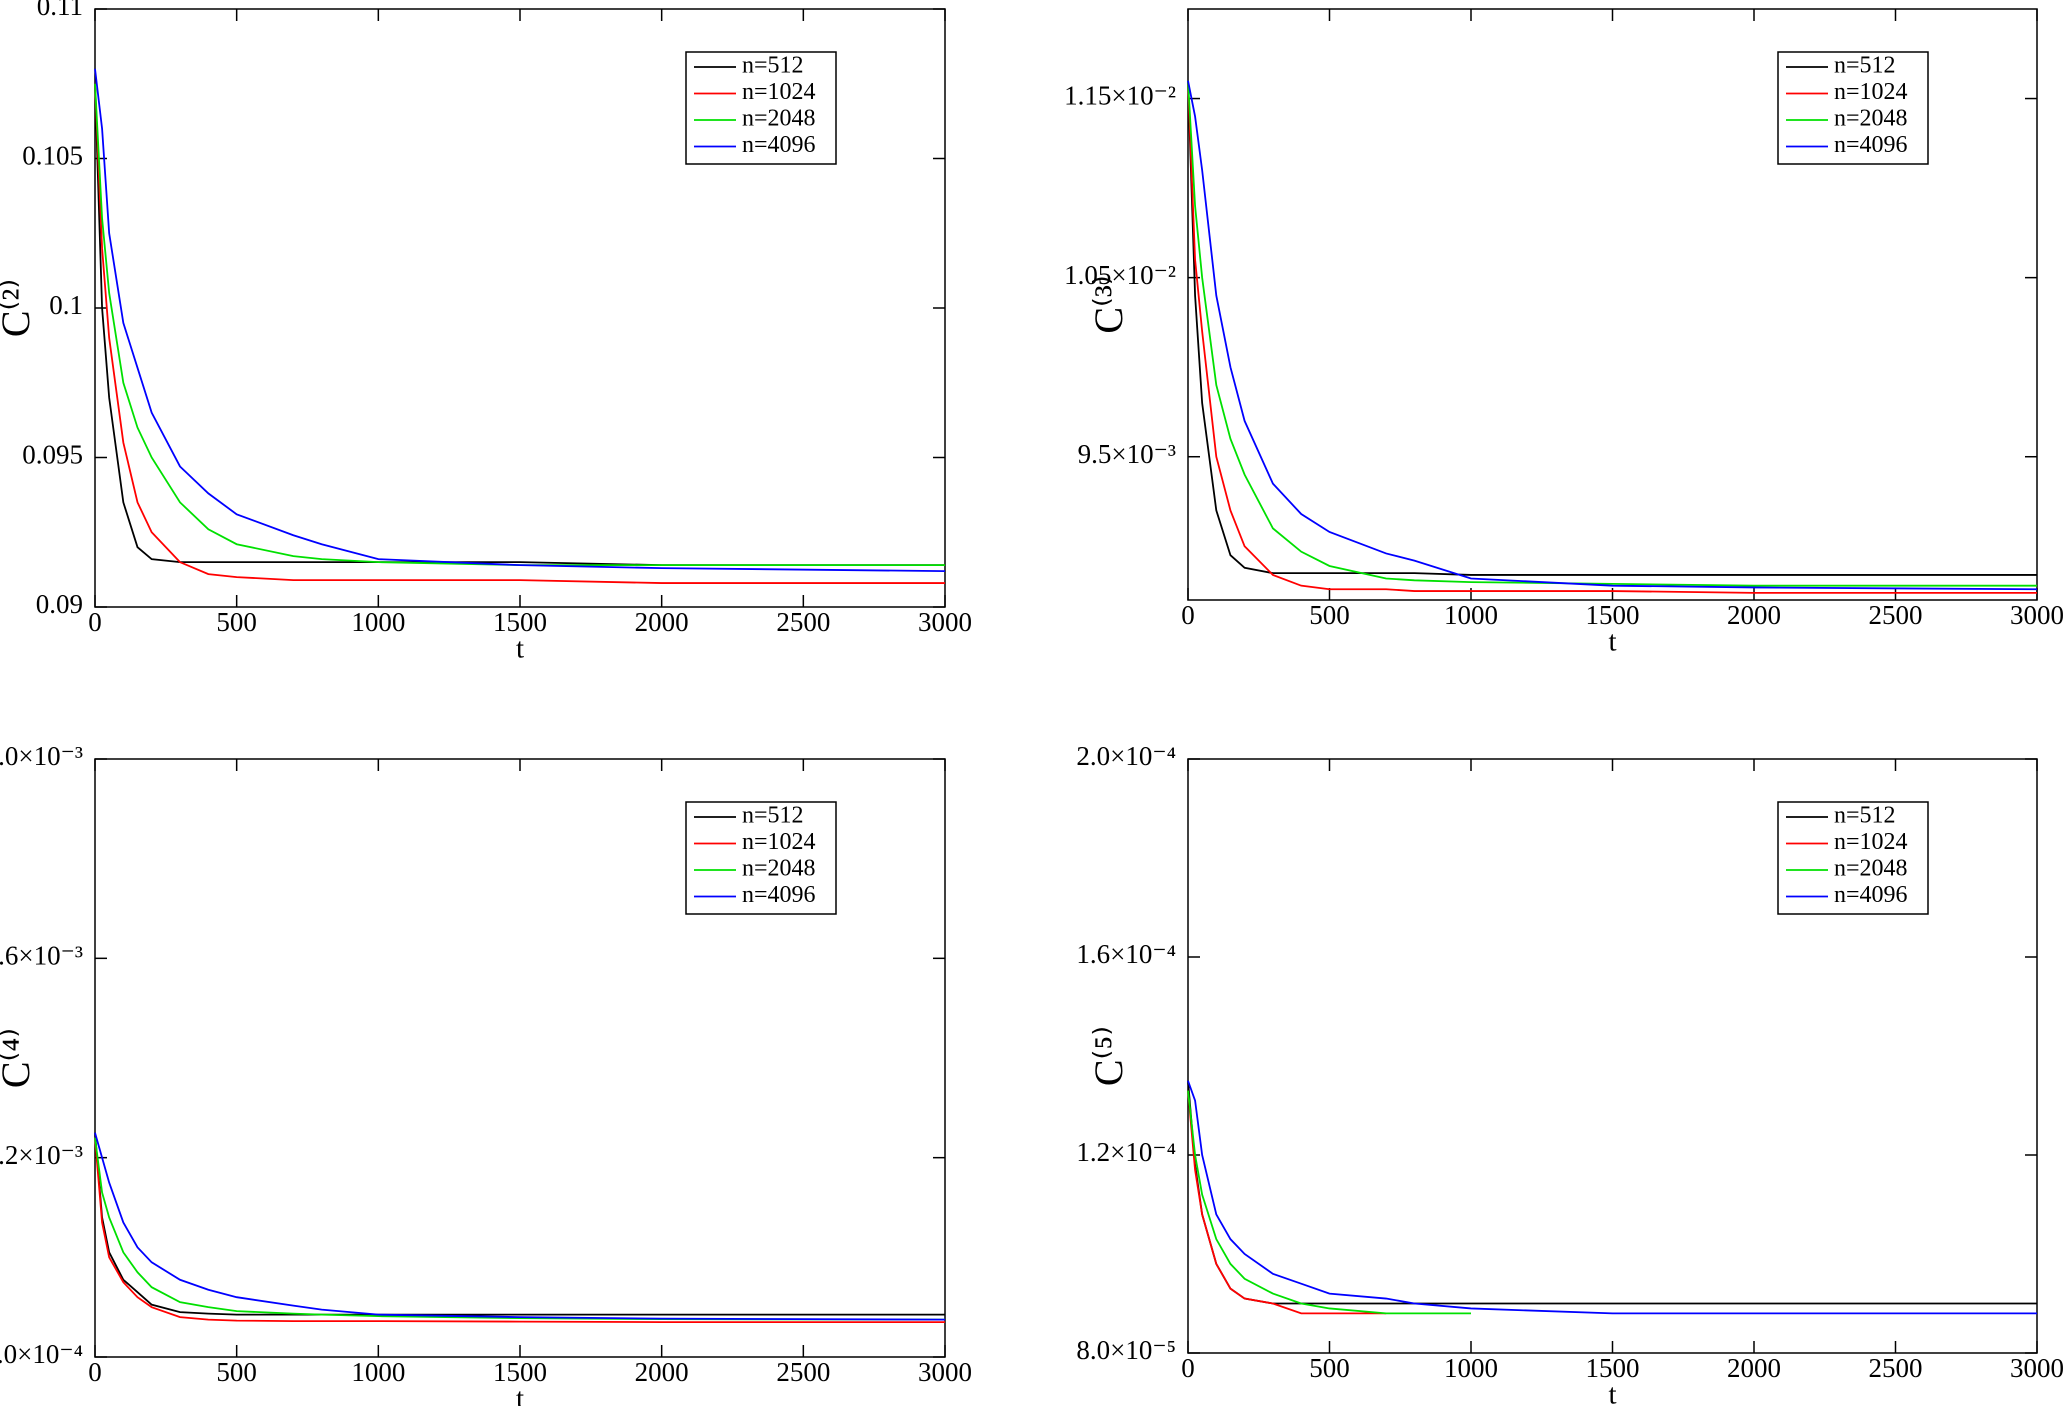 This screenshot has width=2063, height=1406. Describe the element at coordinates (1108, 1056) in the screenshot. I see `y-axis-label: C⁽⁵⁾` at that location.